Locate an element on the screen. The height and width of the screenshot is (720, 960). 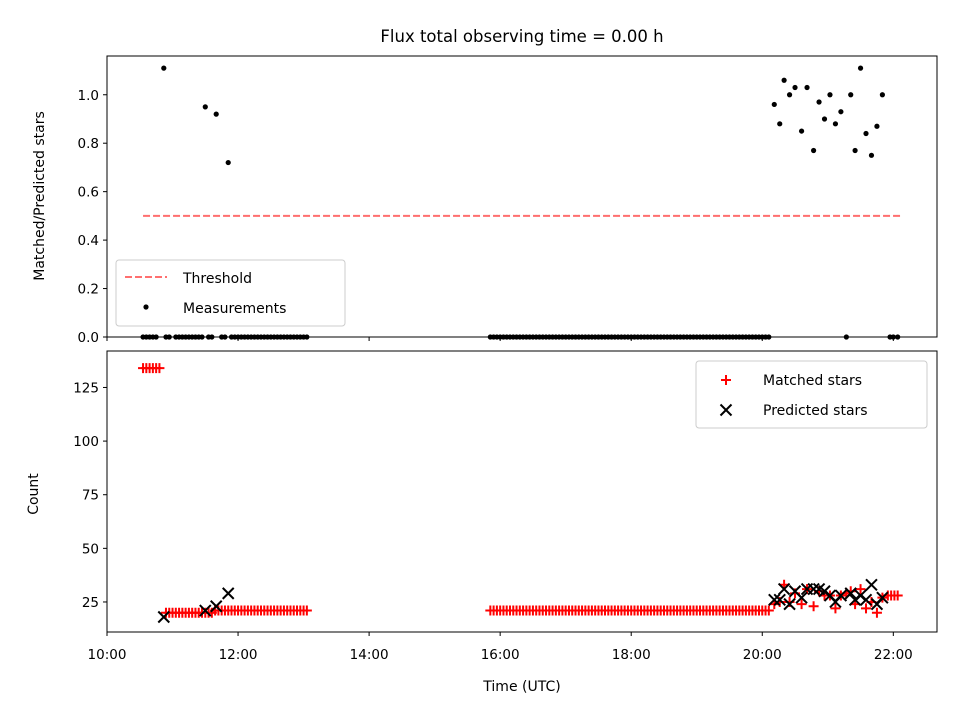
legend-predicted-label: Predicted stars is located at coordinates (815, 411).